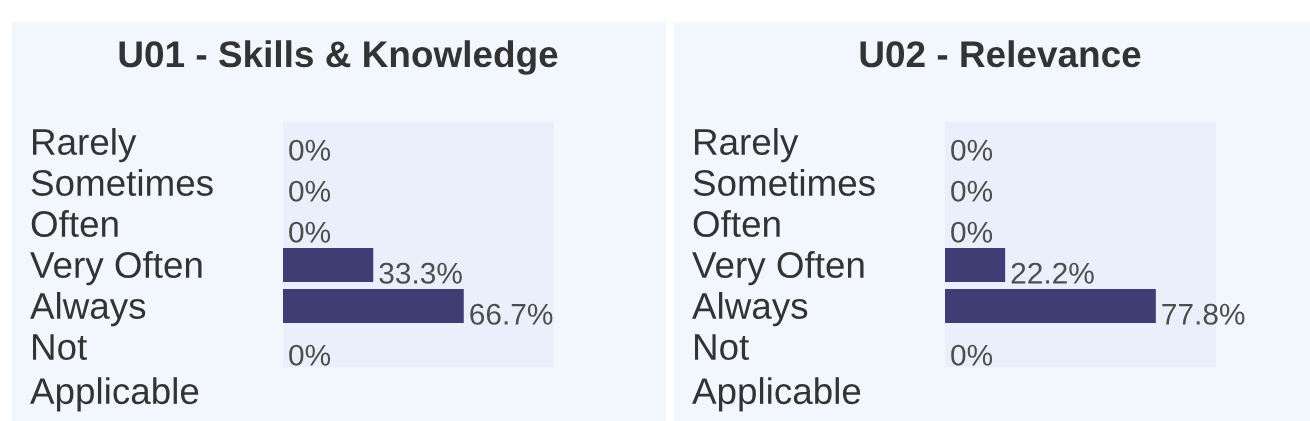 The image size is (1310, 421). What do you see at coordinates (1052, 273) in the screenshot?
I see `data-label: 22.2%` at bounding box center [1052, 273].